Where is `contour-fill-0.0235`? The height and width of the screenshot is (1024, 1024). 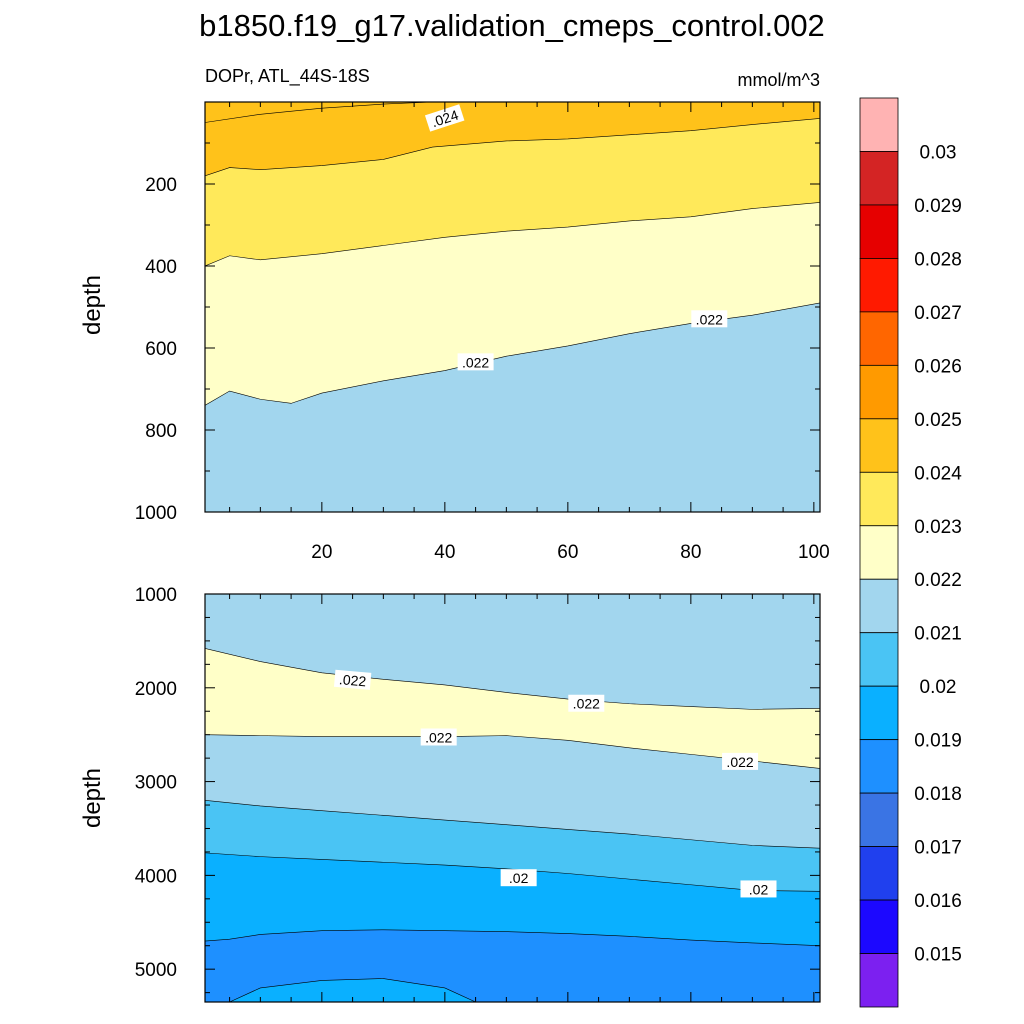 contour-fill-0.0235 is located at coordinates (512, 139).